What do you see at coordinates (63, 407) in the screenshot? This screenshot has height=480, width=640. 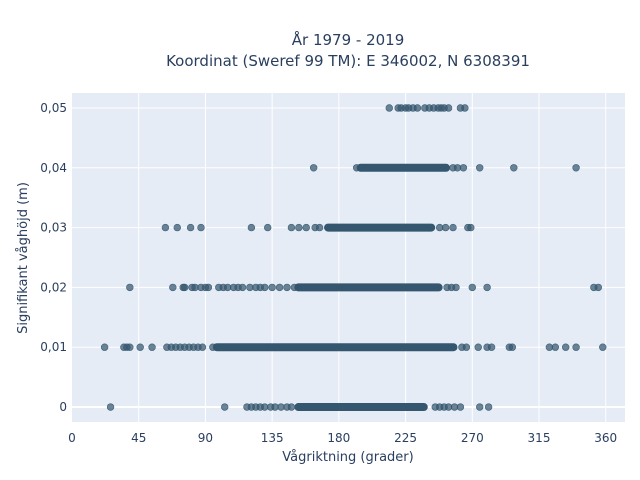 I see `y-tick-label: 0` at bounding box center [63, 407].